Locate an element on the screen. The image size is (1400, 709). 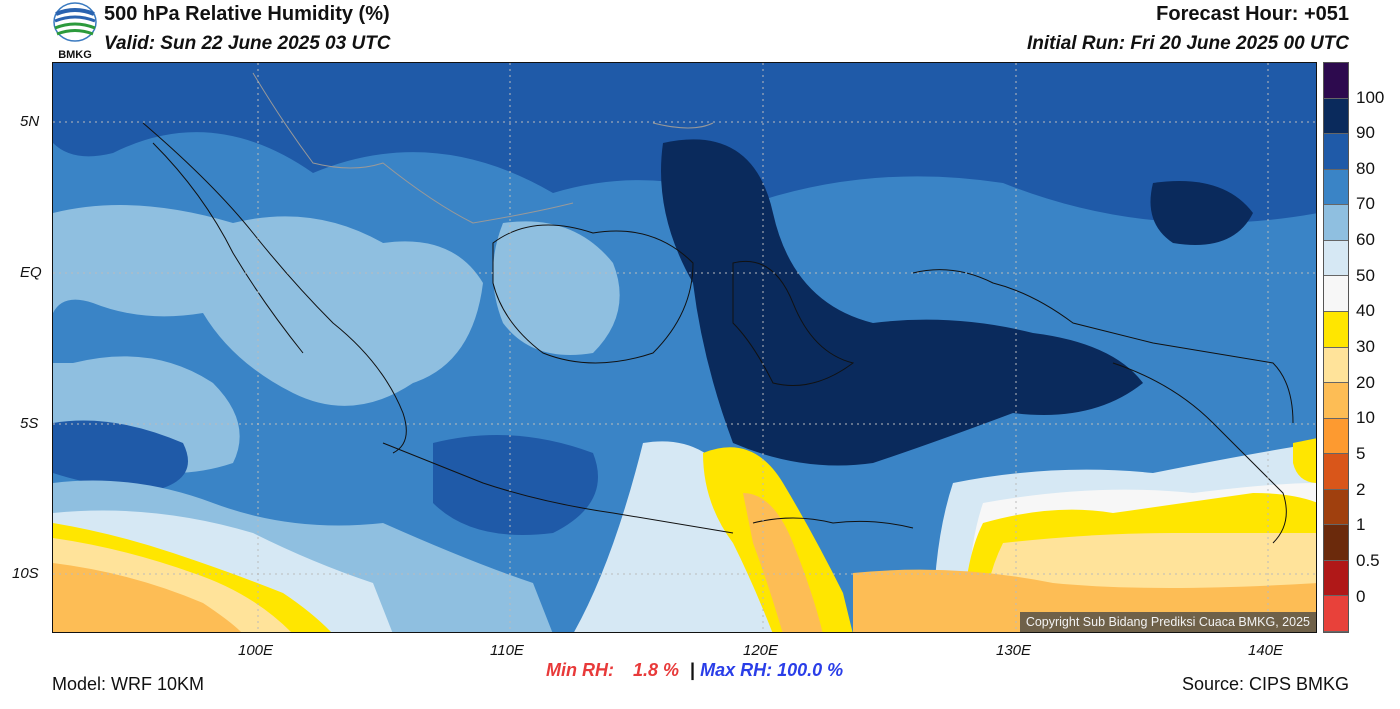
max-rh-label: Max RH: is located at coordinates (736, 670).